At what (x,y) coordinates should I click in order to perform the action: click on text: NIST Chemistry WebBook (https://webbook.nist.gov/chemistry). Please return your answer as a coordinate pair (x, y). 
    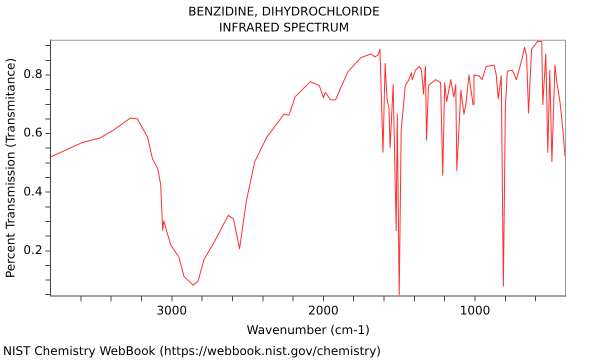
    Looking at the image, I should click on (192, 351).